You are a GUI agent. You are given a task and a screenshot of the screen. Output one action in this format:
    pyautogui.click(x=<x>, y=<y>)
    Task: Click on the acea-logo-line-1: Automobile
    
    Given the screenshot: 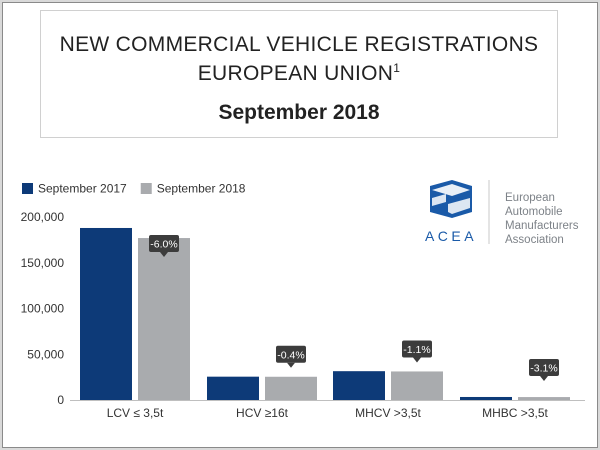 What is the action you would take?
    pyautogui.click(x=534, y=212)
    